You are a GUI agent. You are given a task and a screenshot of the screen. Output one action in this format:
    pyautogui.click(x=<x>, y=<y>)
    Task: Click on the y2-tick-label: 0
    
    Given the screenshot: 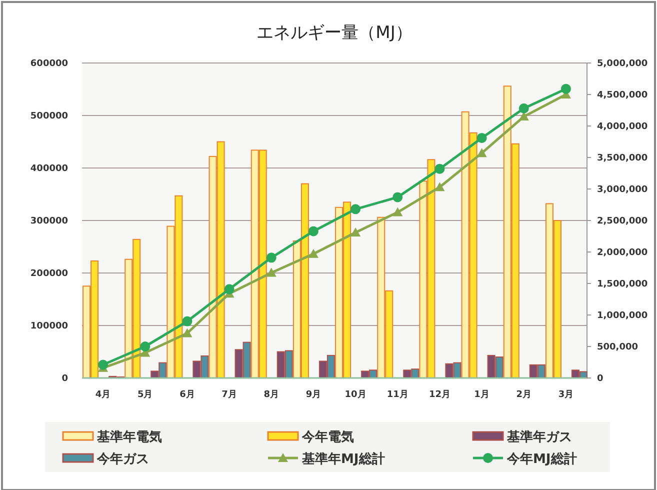 What is the action you would take?
    pyautogui.click(x=600, y=379)
    